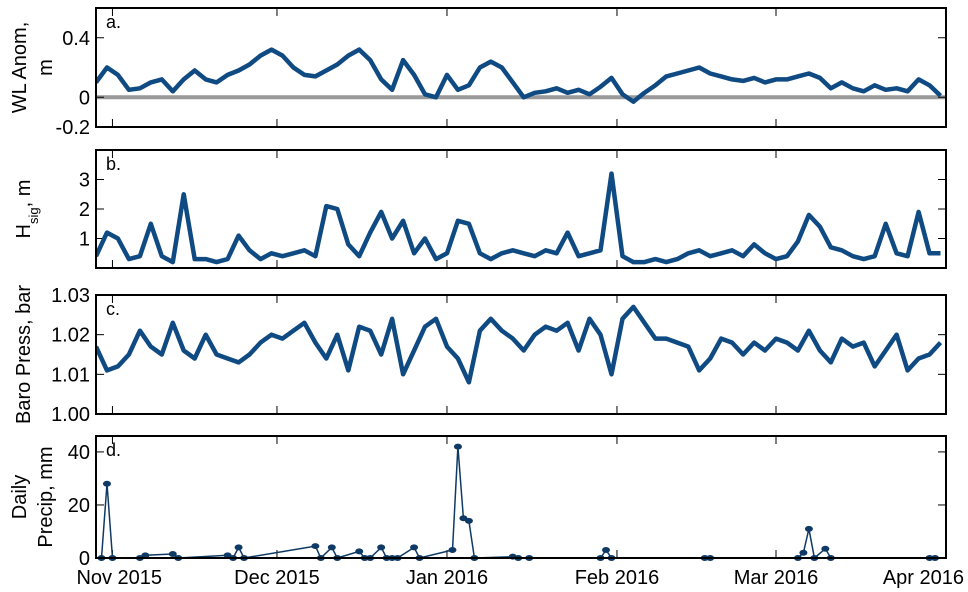 The height and width of the screenshot is (592, 968). Describe the element at coordinates (73, 128) in the screenshot. I see `y-tick-label: -0.2` at that location.